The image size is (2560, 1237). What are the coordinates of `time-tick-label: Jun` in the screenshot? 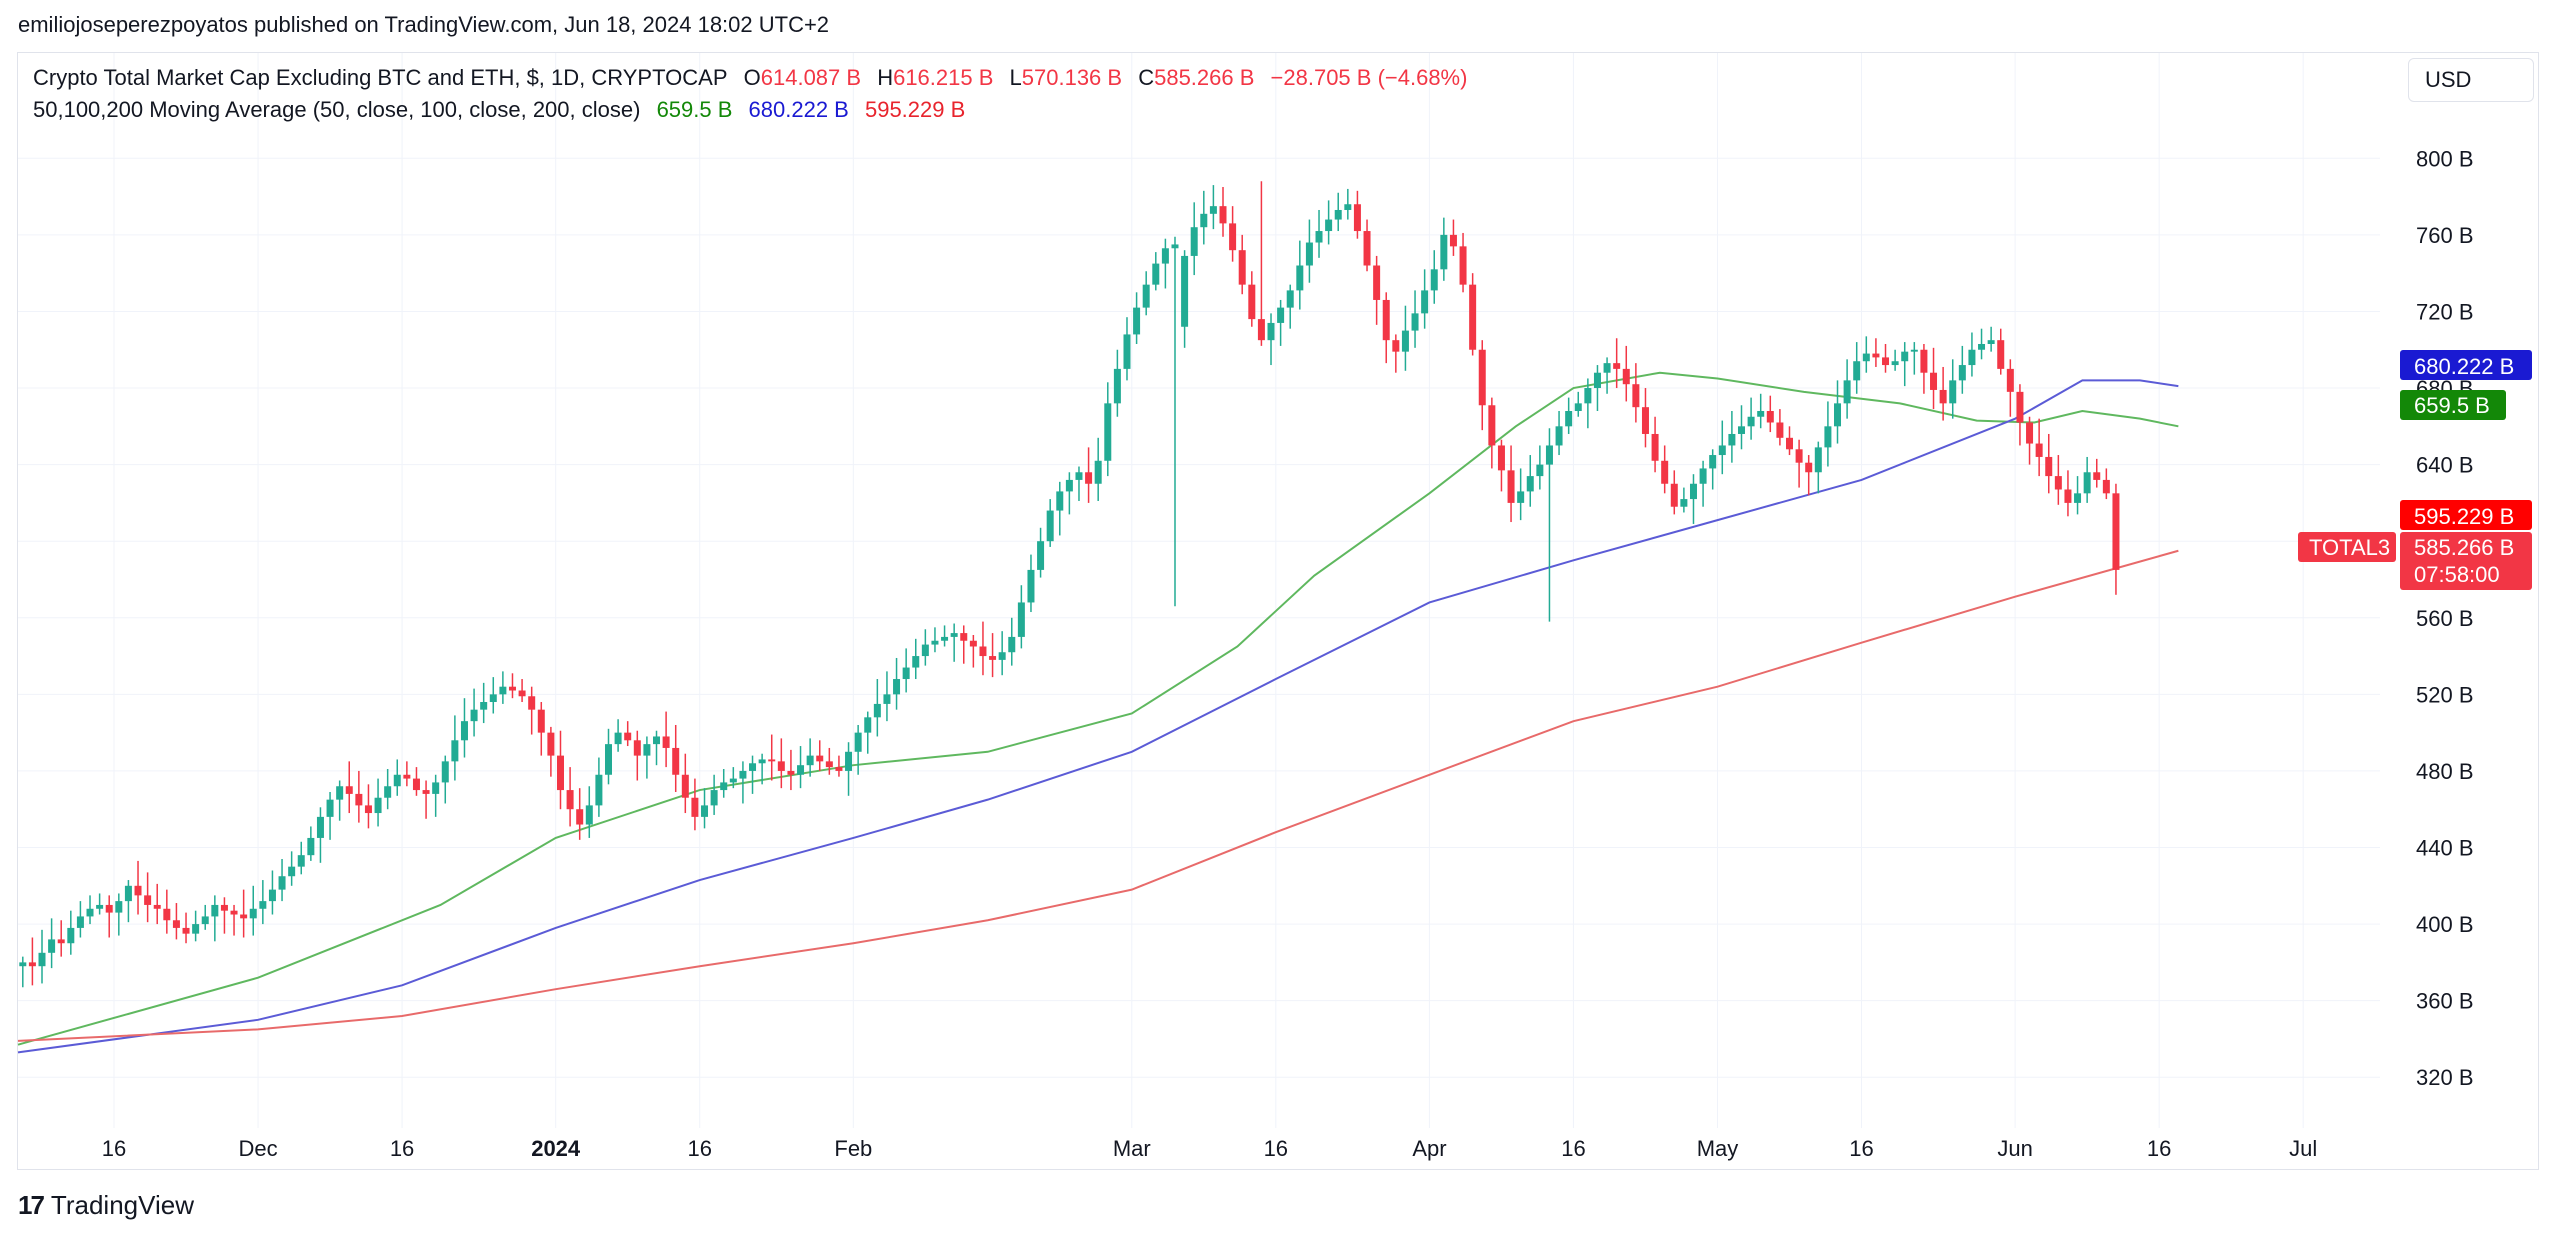 It's located at (2014, 1148).